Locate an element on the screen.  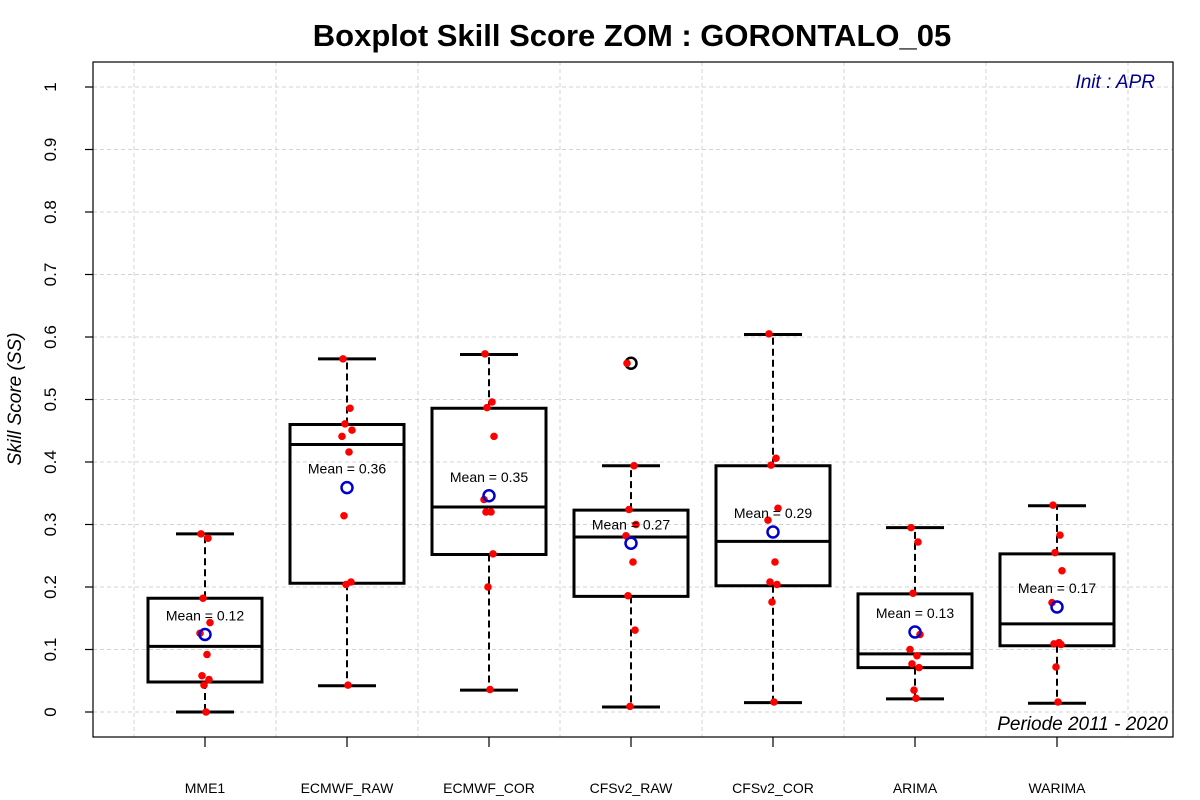
x-tick-label: WARIMA is located at coordinates (1057, 788).